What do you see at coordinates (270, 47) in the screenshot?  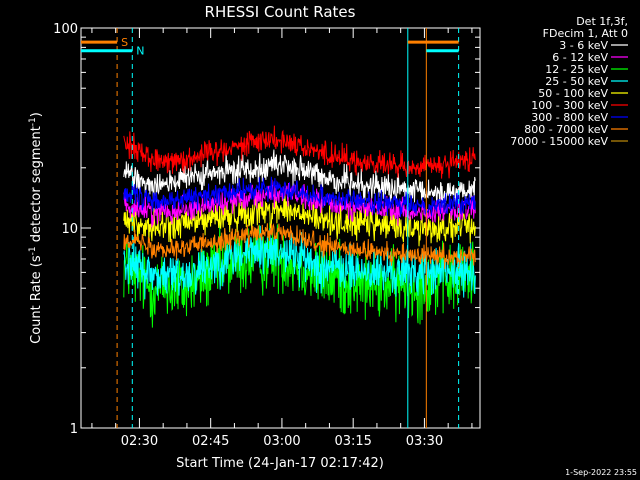 I see `state-bars: SN` at bounding box center [270, 47].